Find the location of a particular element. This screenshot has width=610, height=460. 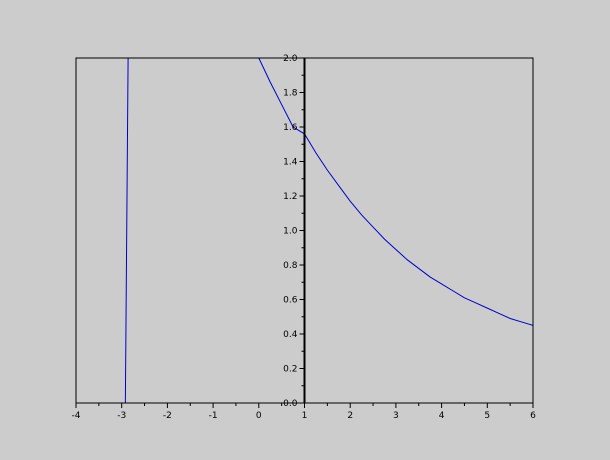

x-tick-label: -2 is located at coordinates (167, 416).